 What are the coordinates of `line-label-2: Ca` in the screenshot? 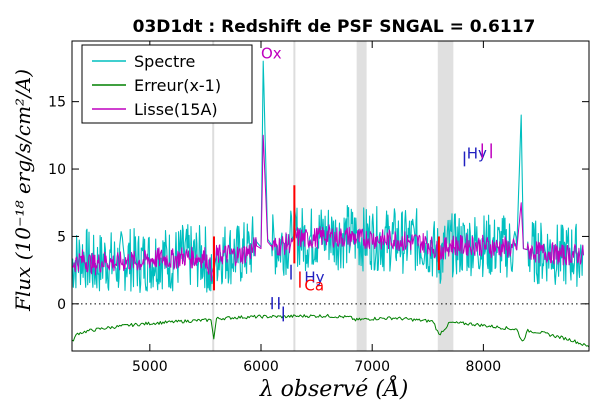 It's located at (314, 285).